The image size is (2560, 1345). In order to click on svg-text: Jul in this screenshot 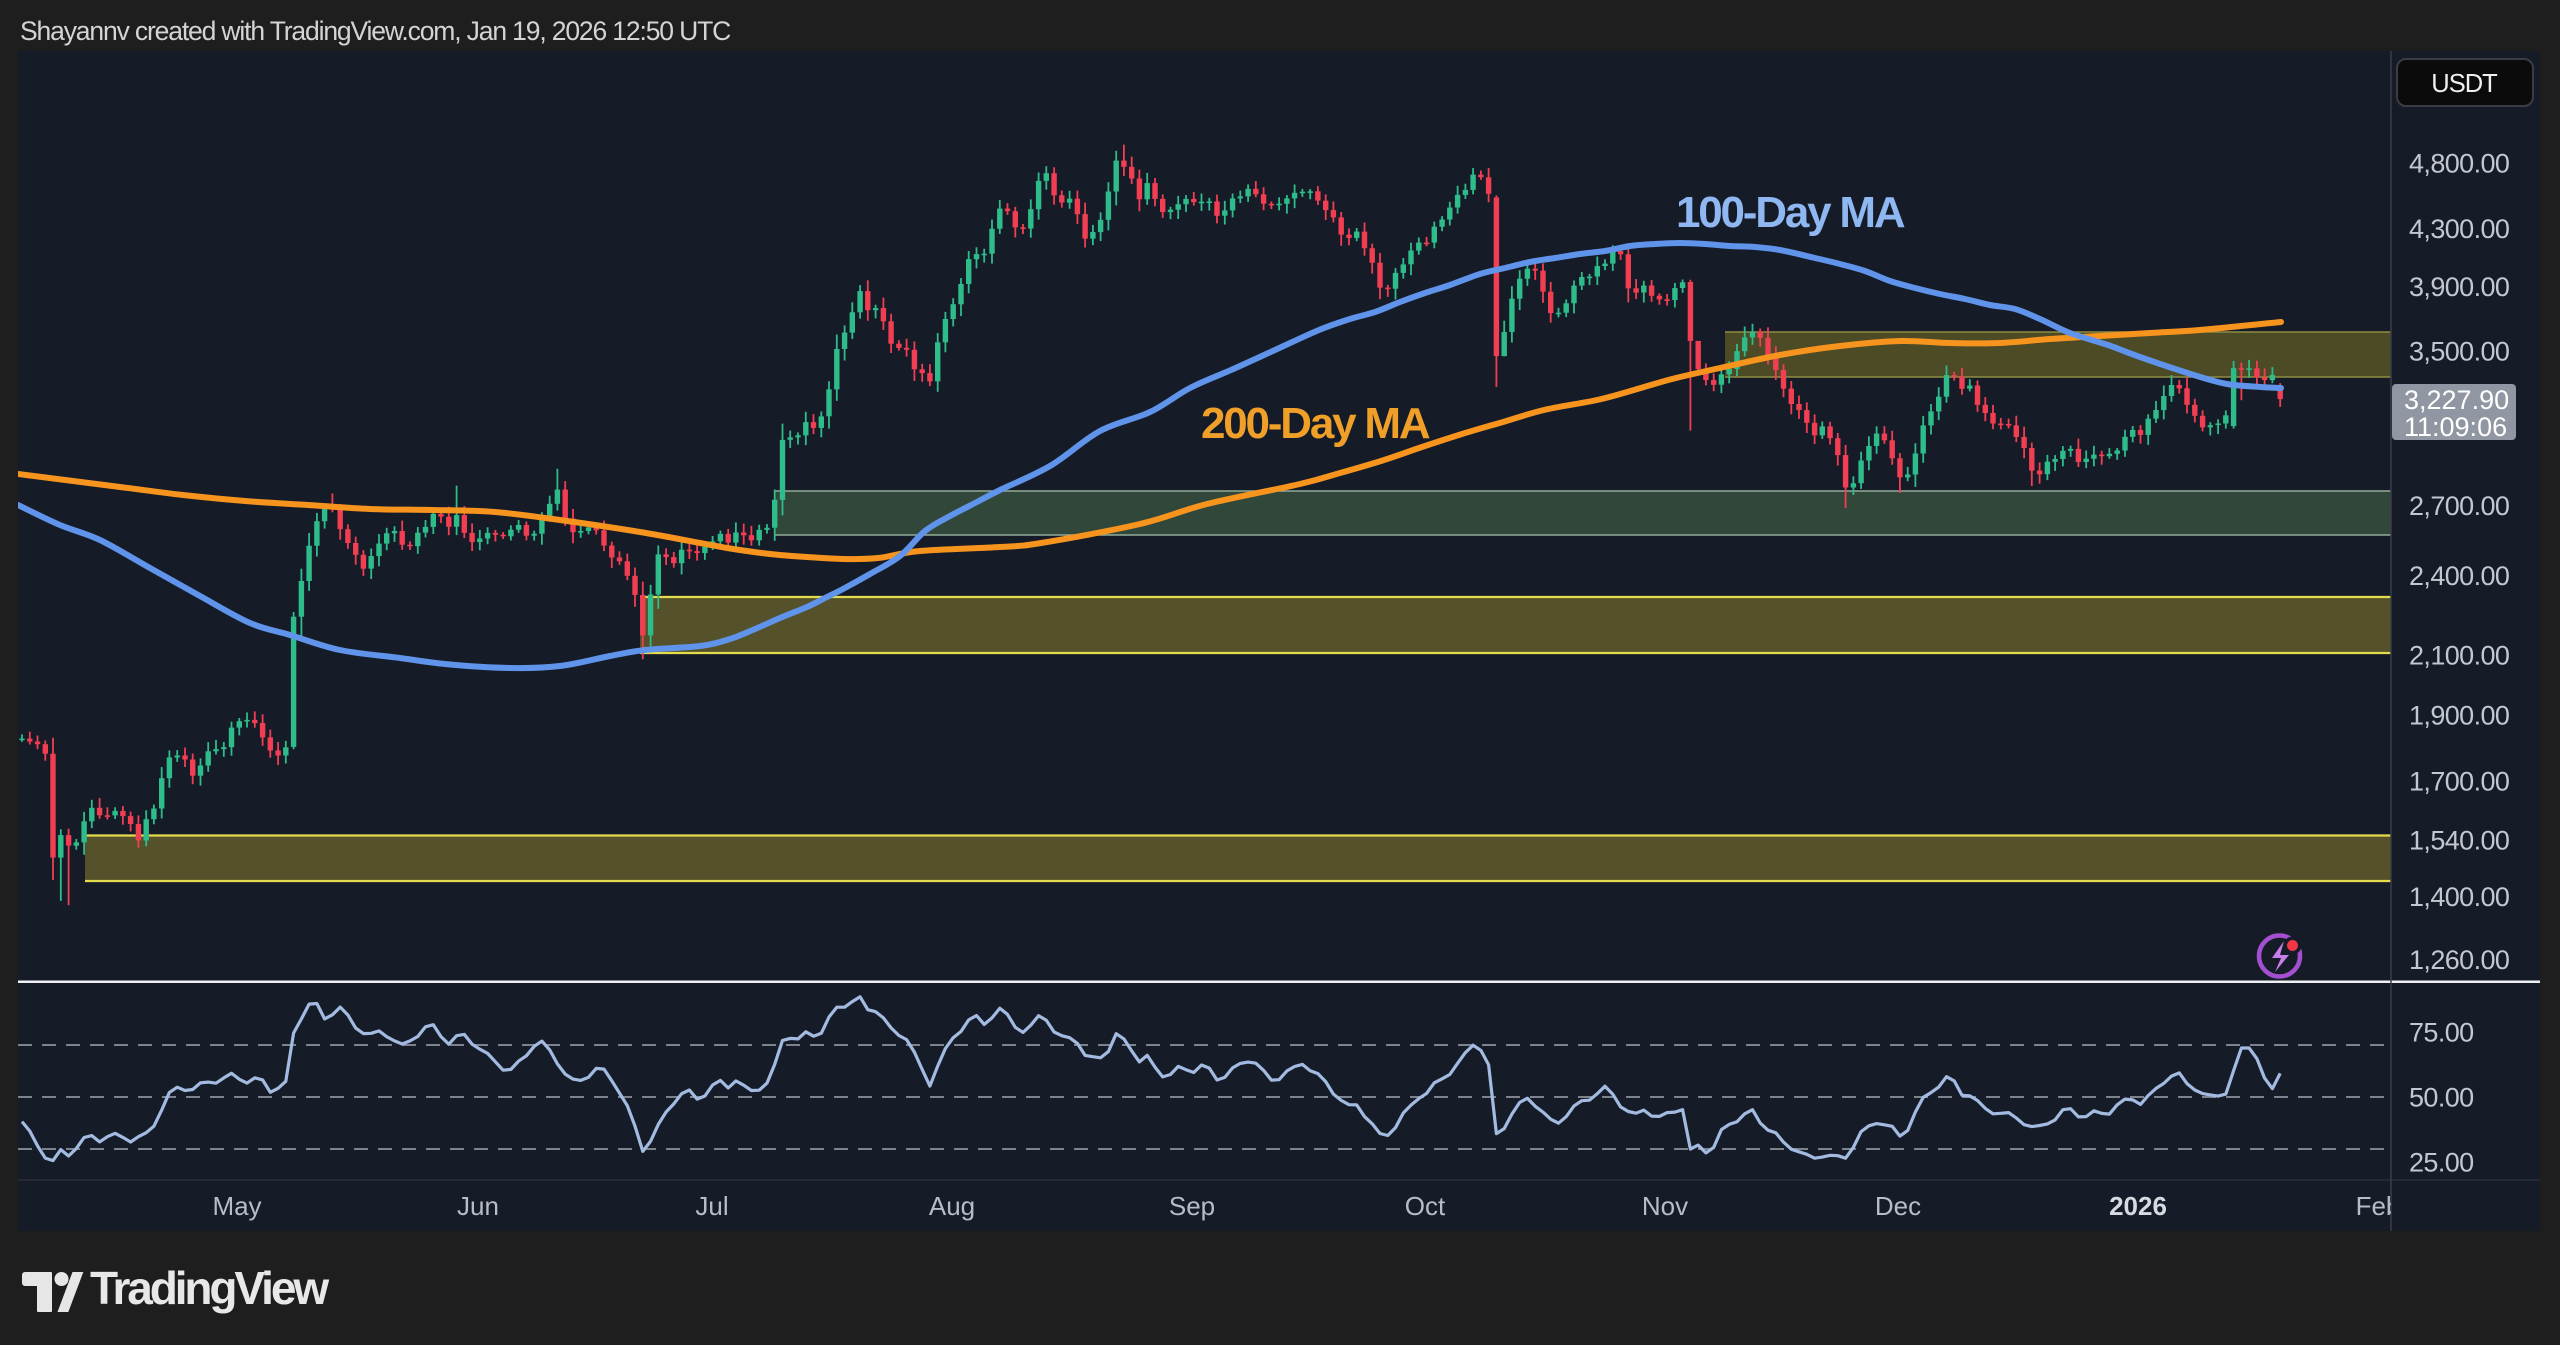, I will do `click(711, 1206)`.